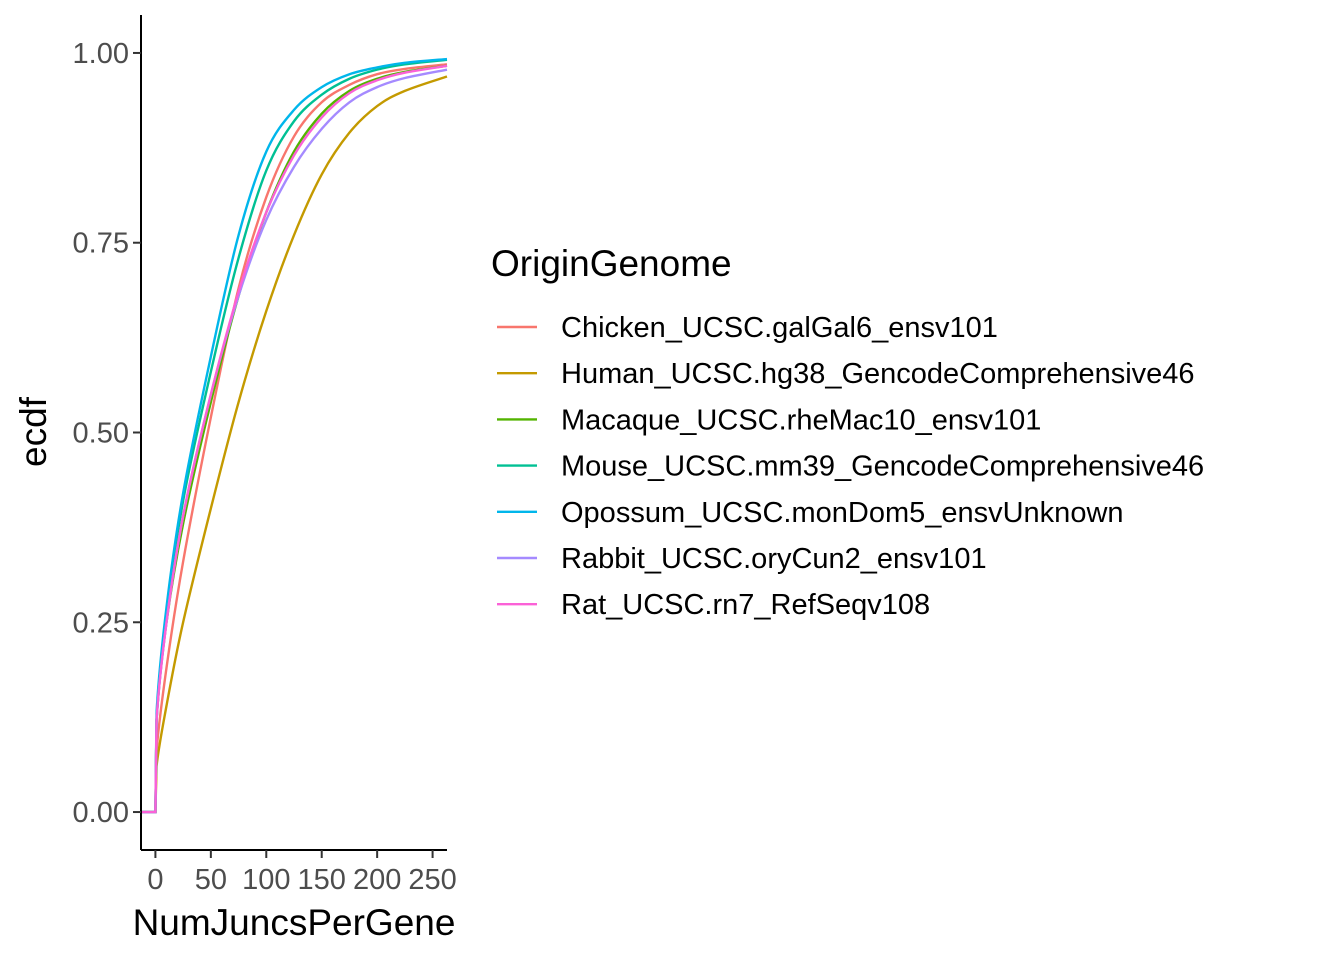 This screenshot has height=960, width=1344. I want to click on x-tick-label: 200, so click(377, 880).